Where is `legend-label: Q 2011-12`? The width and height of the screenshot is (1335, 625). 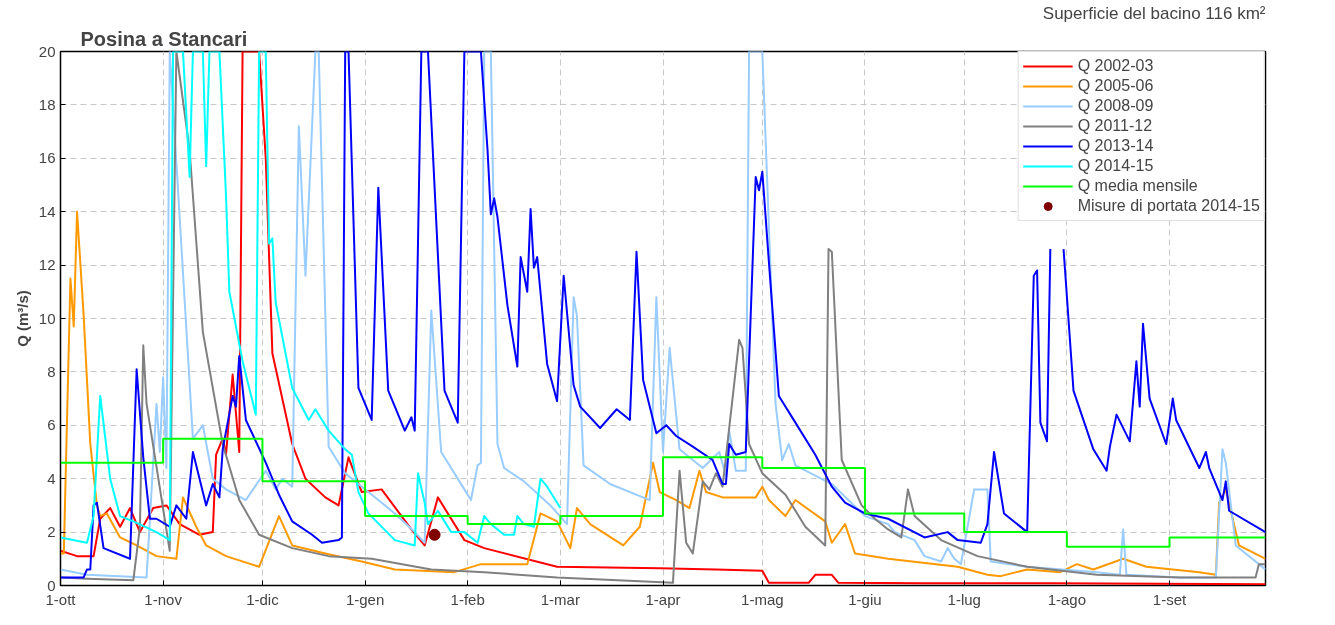
legend-label: Q 2011-12 is located at coordinates (1115, 126).